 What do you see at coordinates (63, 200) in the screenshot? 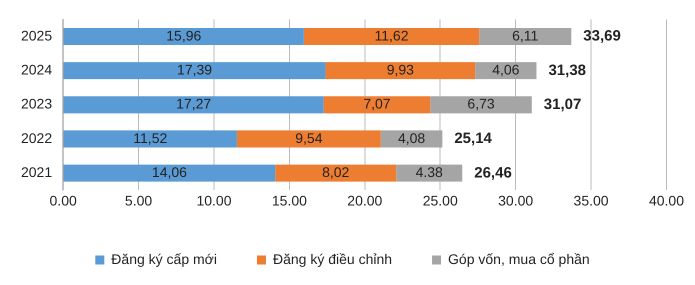
I see `x-tick-label: 0.00` at bounding box center [63, 200].